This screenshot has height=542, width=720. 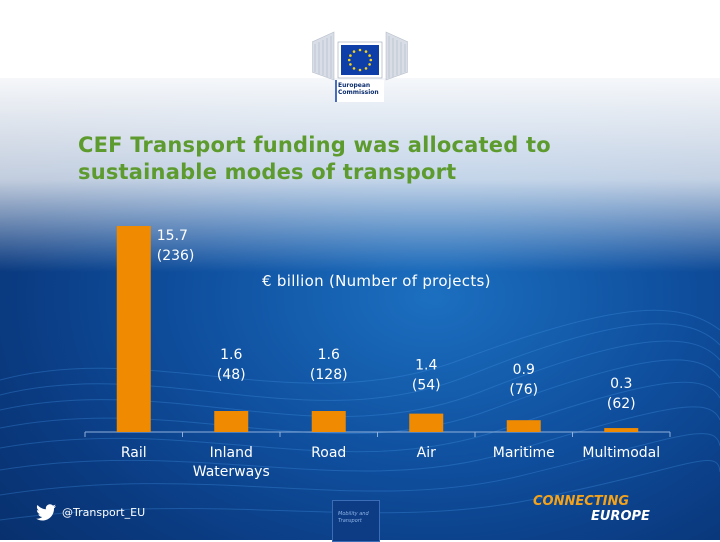 I want to click on value-label: 15.7, so click(x=172, y=236).